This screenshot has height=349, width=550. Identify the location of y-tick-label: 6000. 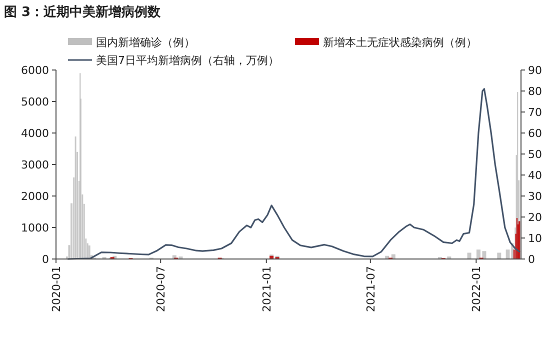
(35, 70).